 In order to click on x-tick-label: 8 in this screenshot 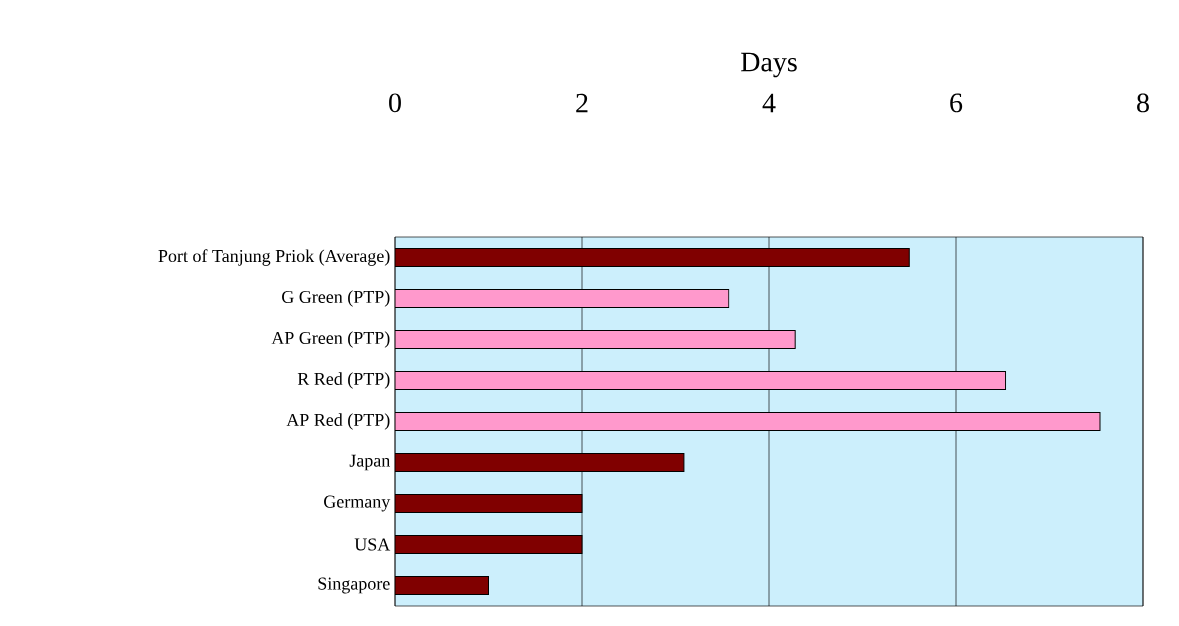, I will do `click(1143, 103)`.